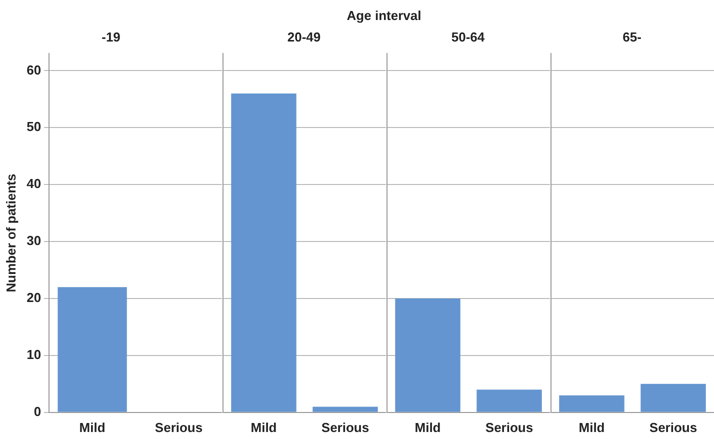 This screenshot has height=439, width=714. I want to click on y-tick-label: 40, so click(34, 184).